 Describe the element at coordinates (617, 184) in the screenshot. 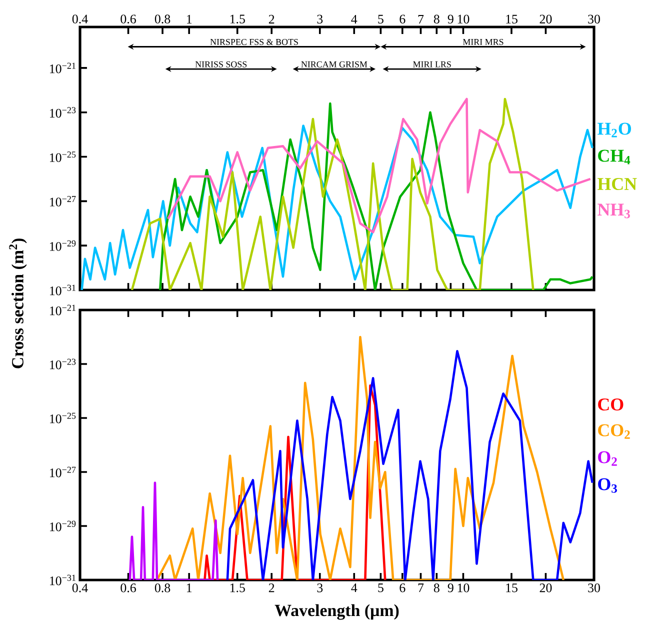

I see `text: HCN` at that location.